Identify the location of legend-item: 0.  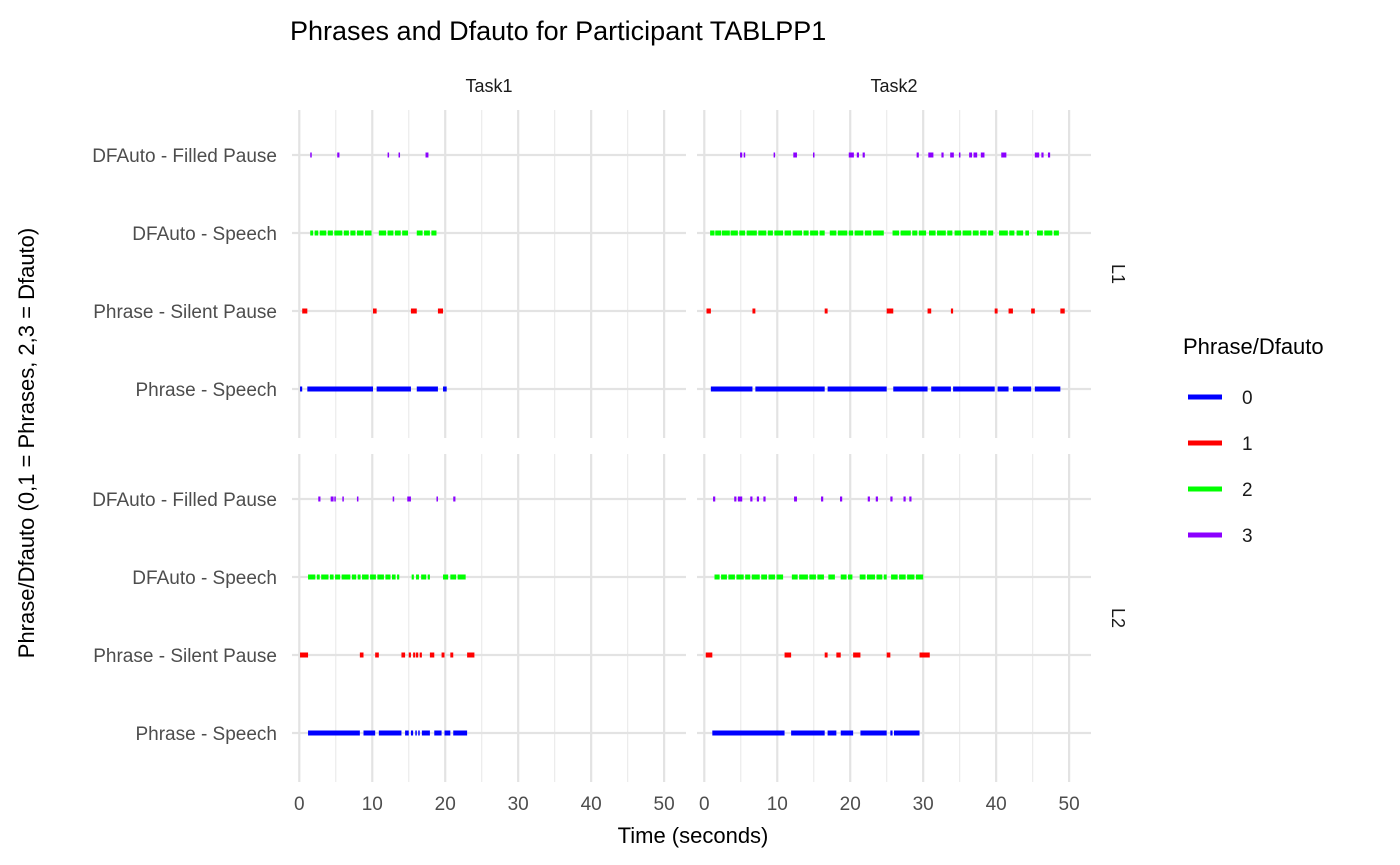
(1220, 398).